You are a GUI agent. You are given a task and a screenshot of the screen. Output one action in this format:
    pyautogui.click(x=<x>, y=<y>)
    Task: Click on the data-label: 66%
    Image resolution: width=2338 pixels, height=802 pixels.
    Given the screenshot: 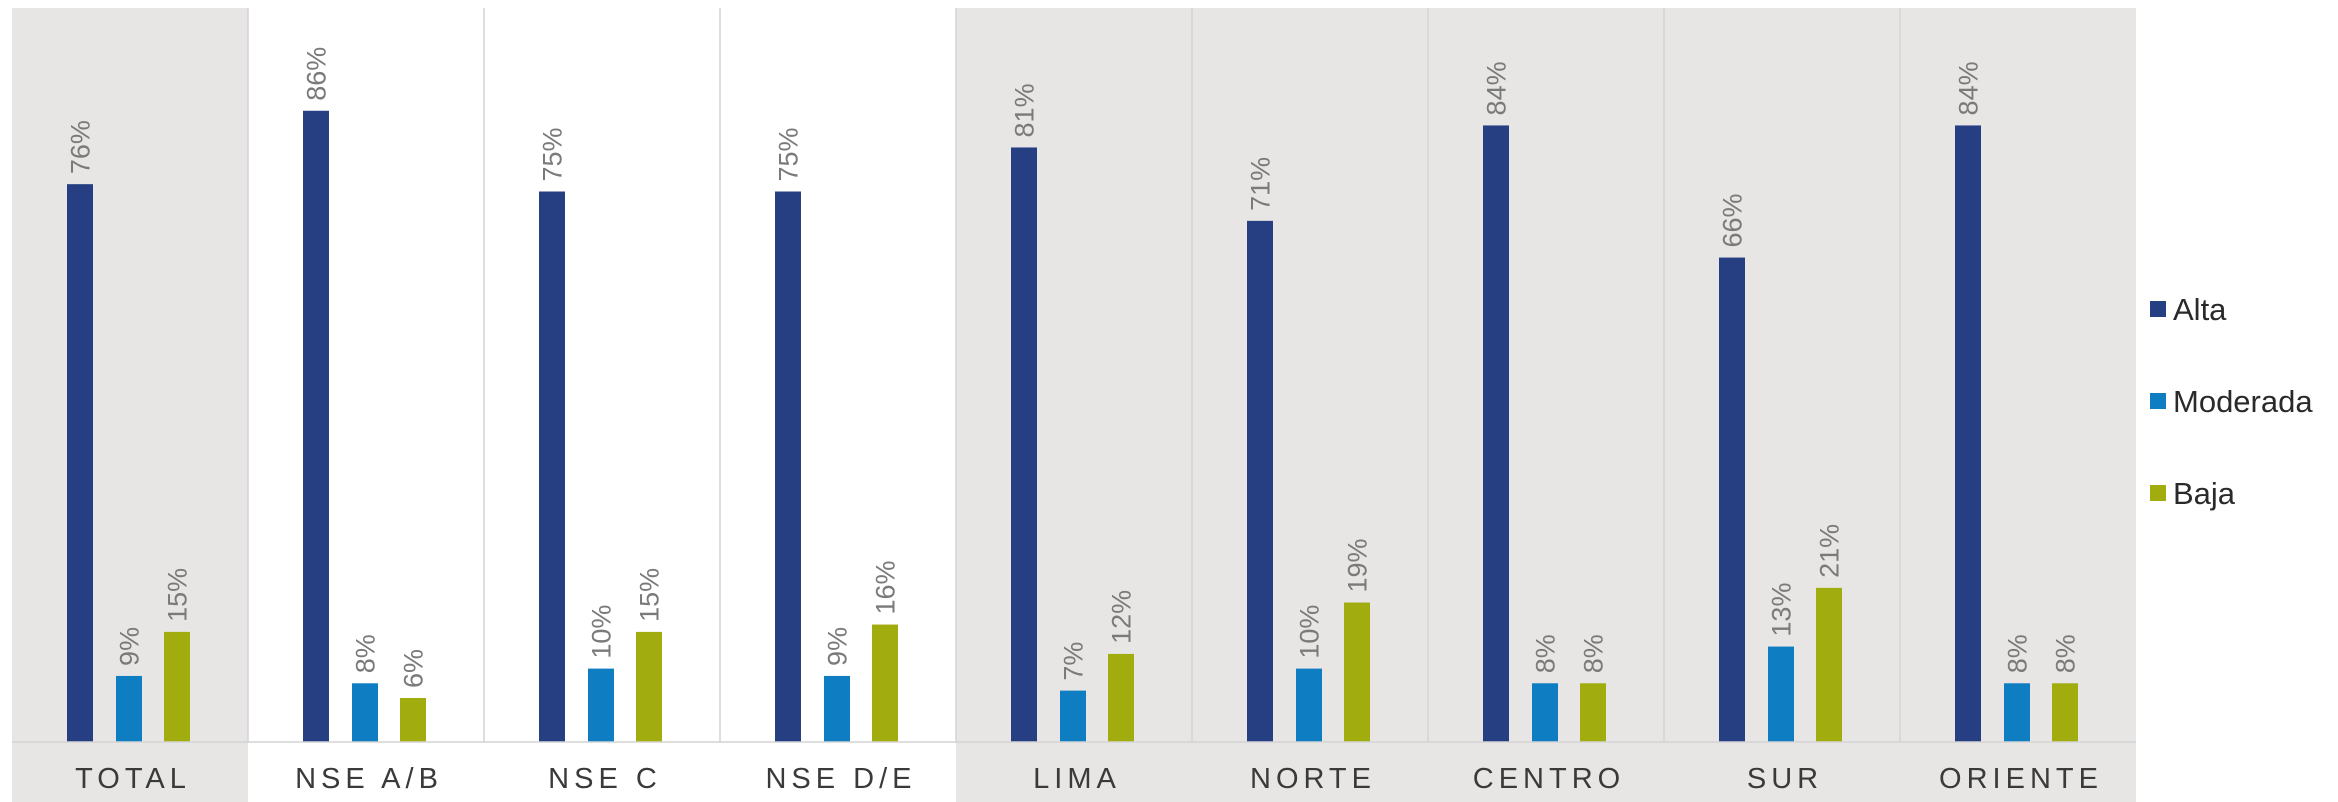 What is the action you would take?
    pyautogui.click(x=1733, y=221)
    